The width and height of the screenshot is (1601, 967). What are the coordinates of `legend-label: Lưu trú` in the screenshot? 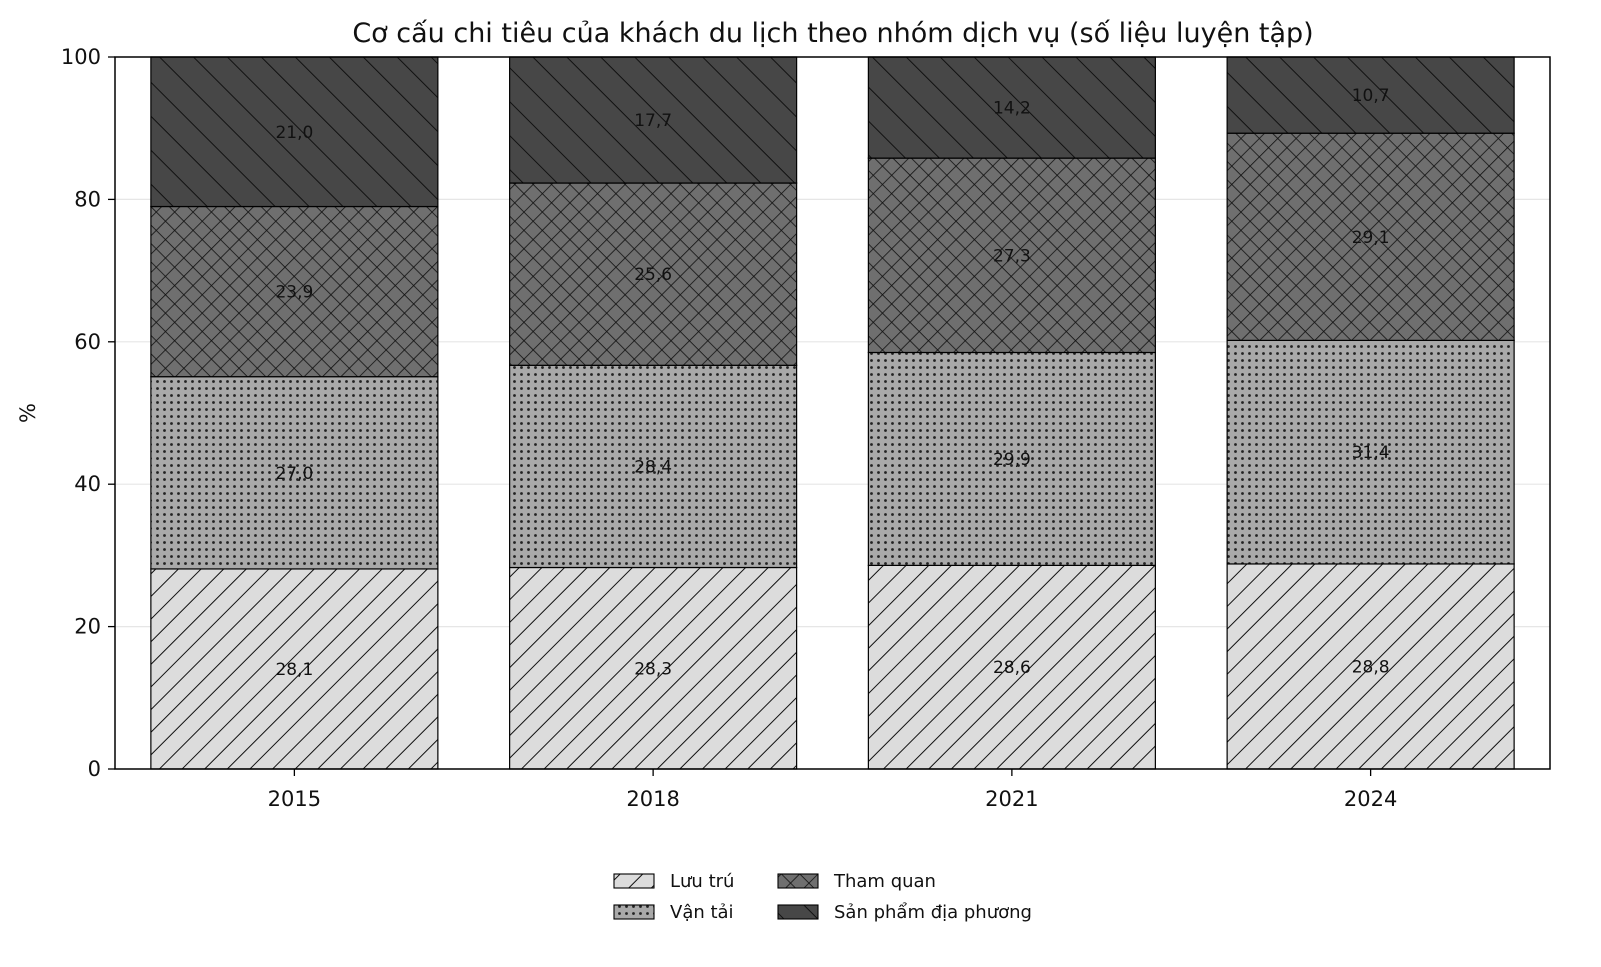 It's located at (702, 881).